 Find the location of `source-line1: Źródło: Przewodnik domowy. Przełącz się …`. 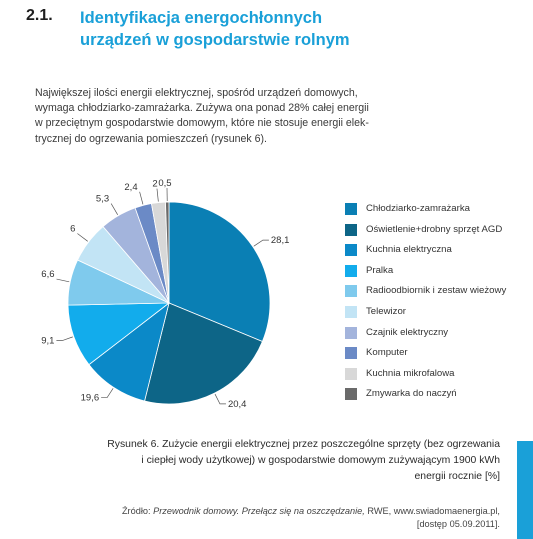

source-line1: Źródło: Przewodnik domowy. Przełącz się … is located at coordinates (280, 511).